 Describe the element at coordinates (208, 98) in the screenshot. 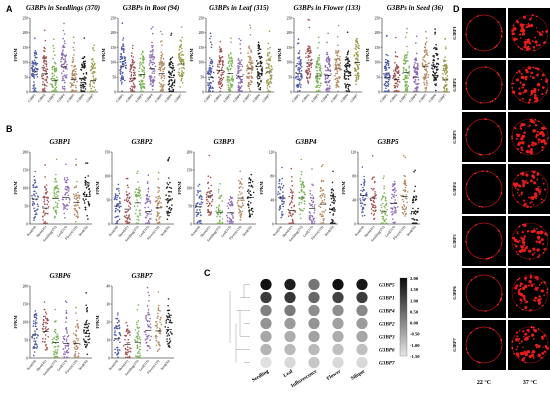

I see `panel-a-chart-3-xtick-label: G3BP1` at that location.